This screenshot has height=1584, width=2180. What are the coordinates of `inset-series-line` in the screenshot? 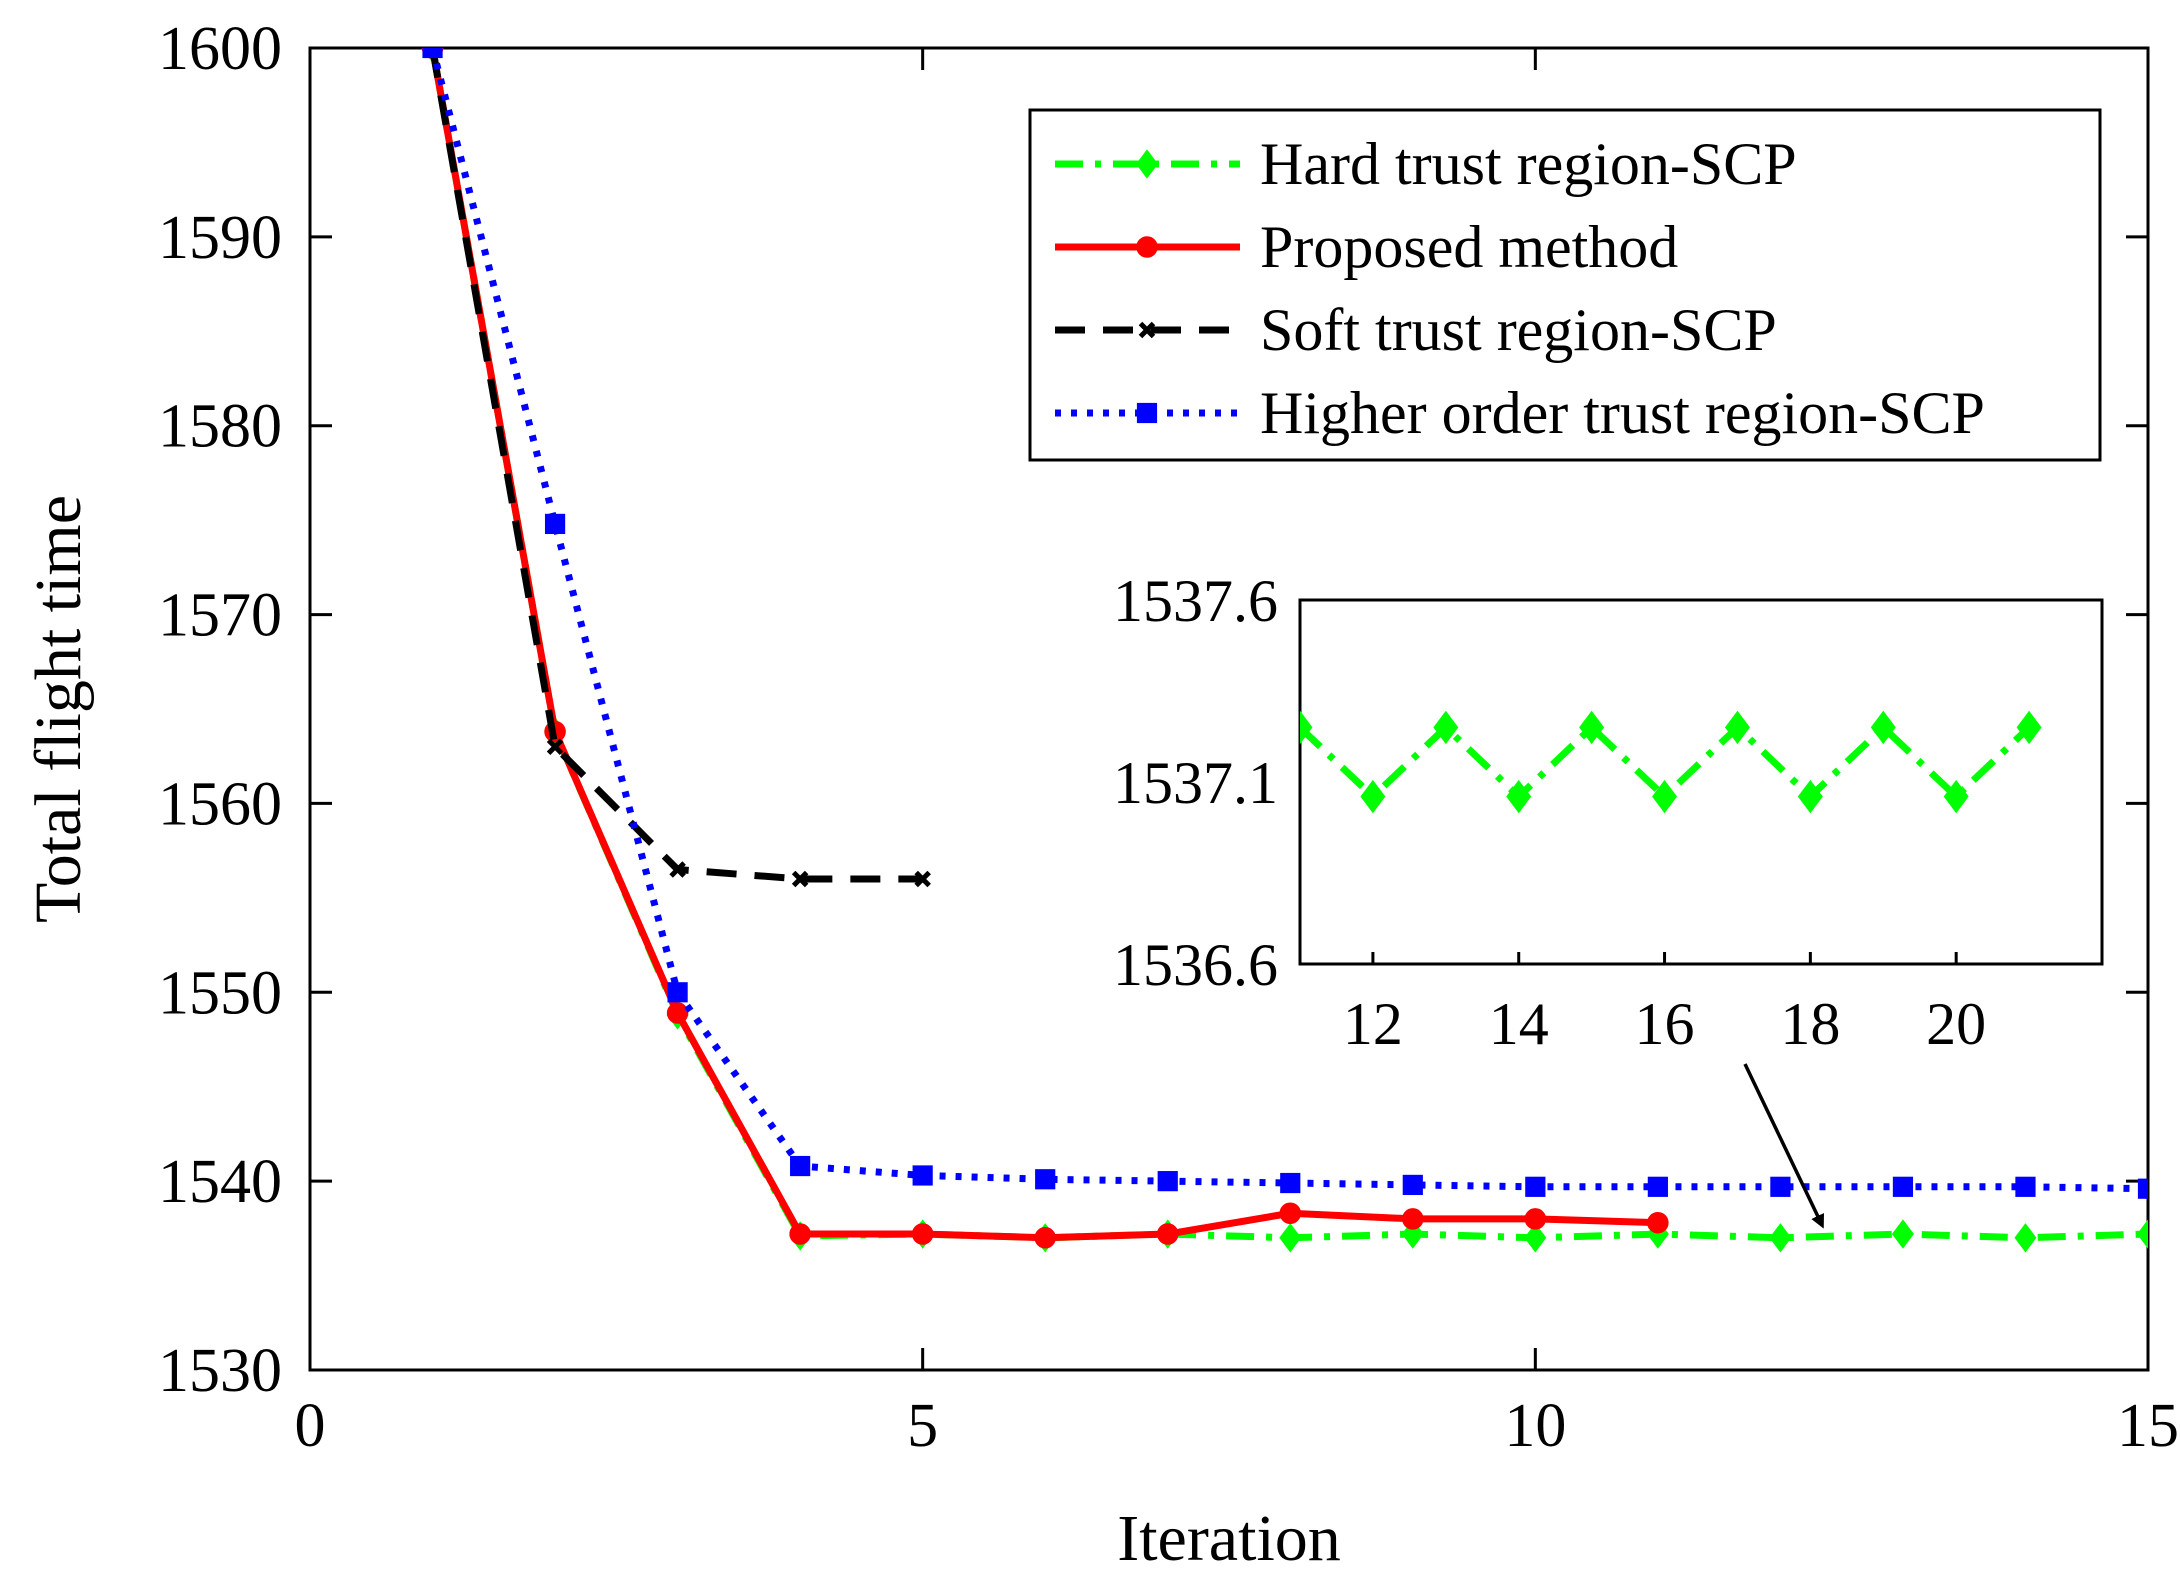 It's located at (1666, 762).